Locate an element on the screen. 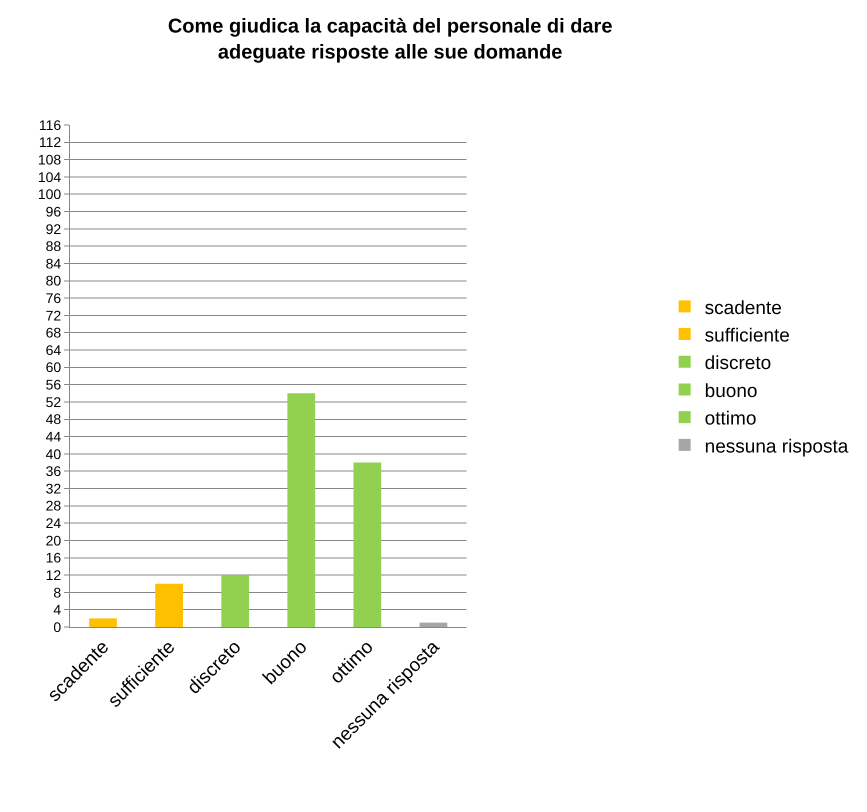 The height and width of the screenshot is (812, 867). y-tick-label: 108 is located at coordinates (50, 160).